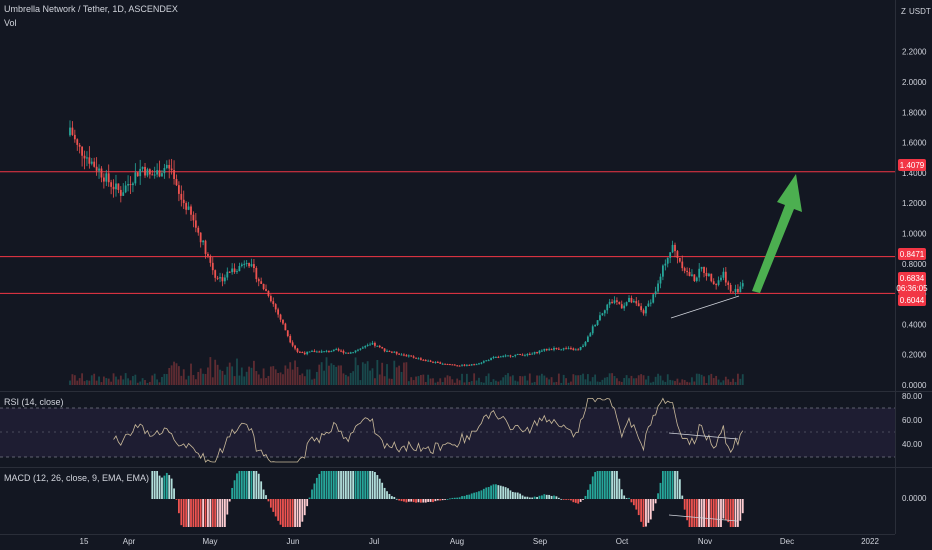 The height and width of the screenshot is (550, 932). What do you see at coordinates (777, 233) in the screenshot?
I see `projection-arrow` at bounding box center [777, 233].